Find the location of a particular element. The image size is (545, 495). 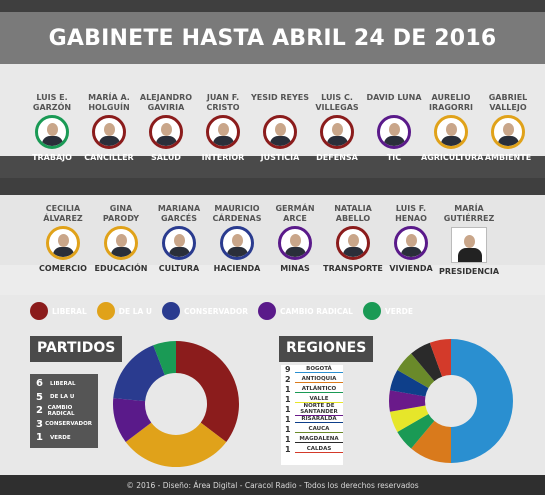

legend-item: CONSERVADOR is located at coordinates (205, 311).